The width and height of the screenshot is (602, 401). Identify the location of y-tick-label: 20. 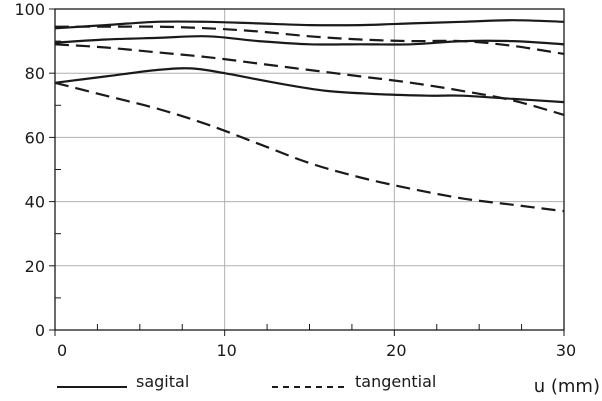
(35, 266).